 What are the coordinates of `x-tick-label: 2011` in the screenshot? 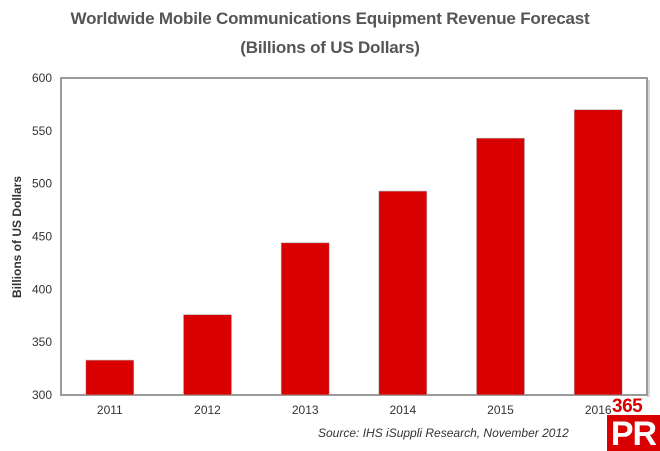 It's located at (110, 410).